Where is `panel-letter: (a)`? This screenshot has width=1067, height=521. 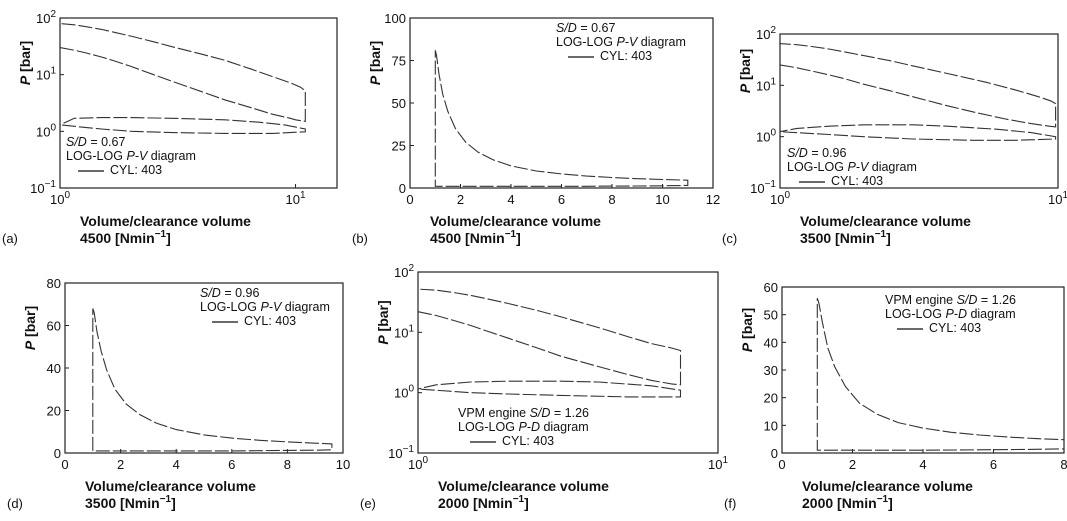 panel-letter: (a) is located at coordinates (10, 238).